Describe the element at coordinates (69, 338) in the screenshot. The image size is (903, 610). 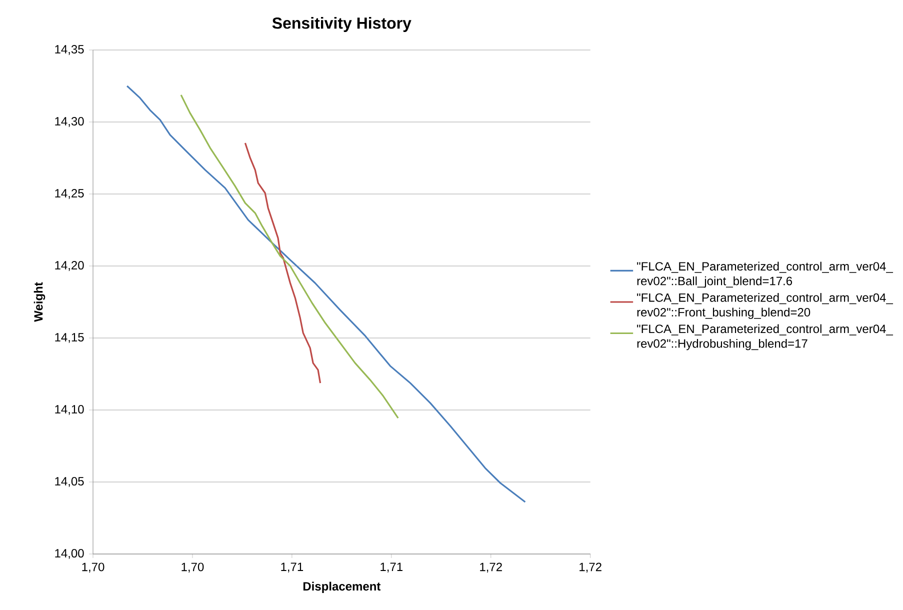
I see `y-tick-label: 14,15` at that location.